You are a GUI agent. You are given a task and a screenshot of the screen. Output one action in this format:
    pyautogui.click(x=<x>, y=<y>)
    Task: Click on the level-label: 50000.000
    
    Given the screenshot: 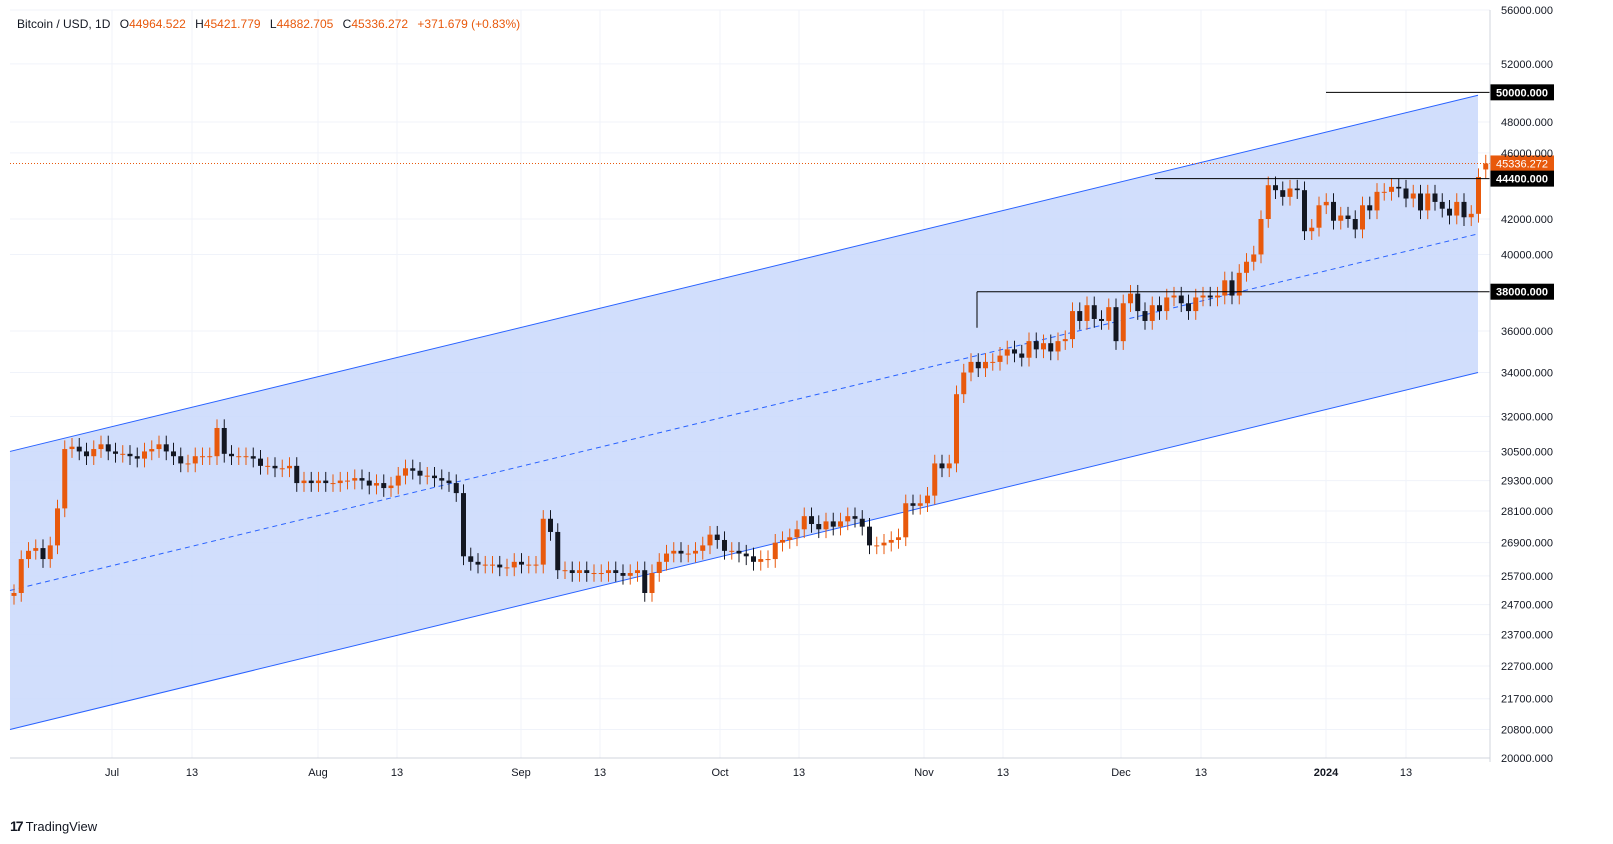 What is the action you would take?
    pyautogui.click(x=1522, y=93)
    